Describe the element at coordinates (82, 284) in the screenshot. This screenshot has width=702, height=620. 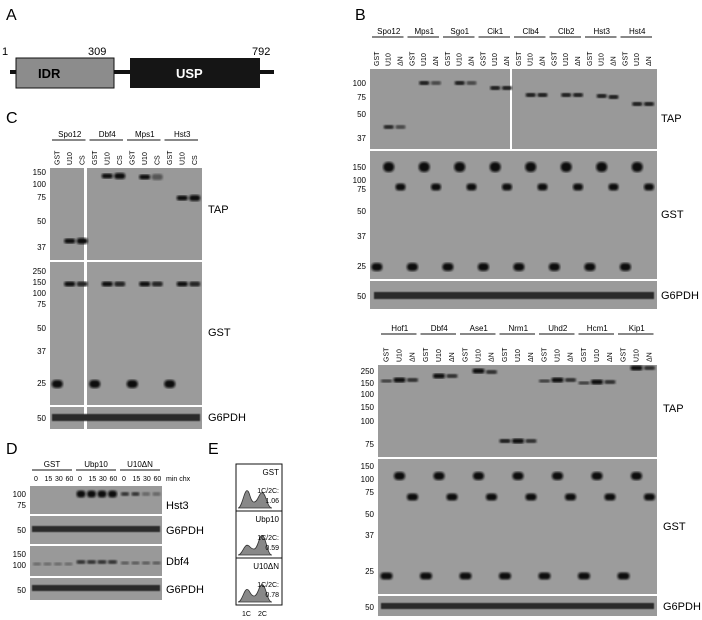
I see `c-gst-band-cs` at that location.